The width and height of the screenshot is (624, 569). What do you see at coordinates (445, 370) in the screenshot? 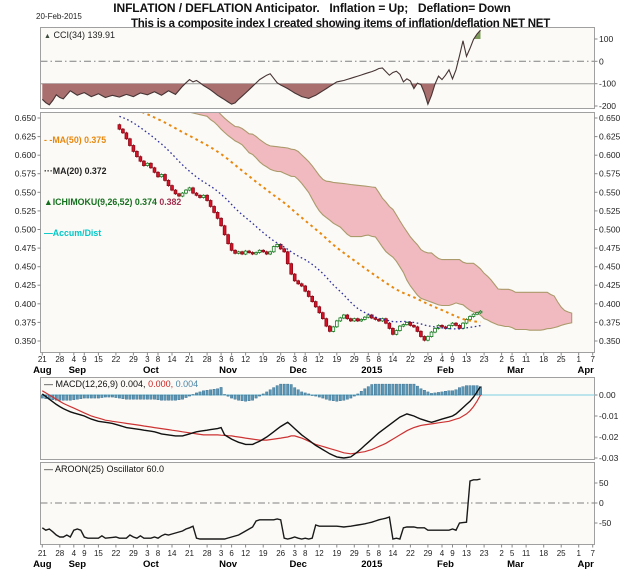
I see `svg-text: Feb` at bounding box center [445, 370].